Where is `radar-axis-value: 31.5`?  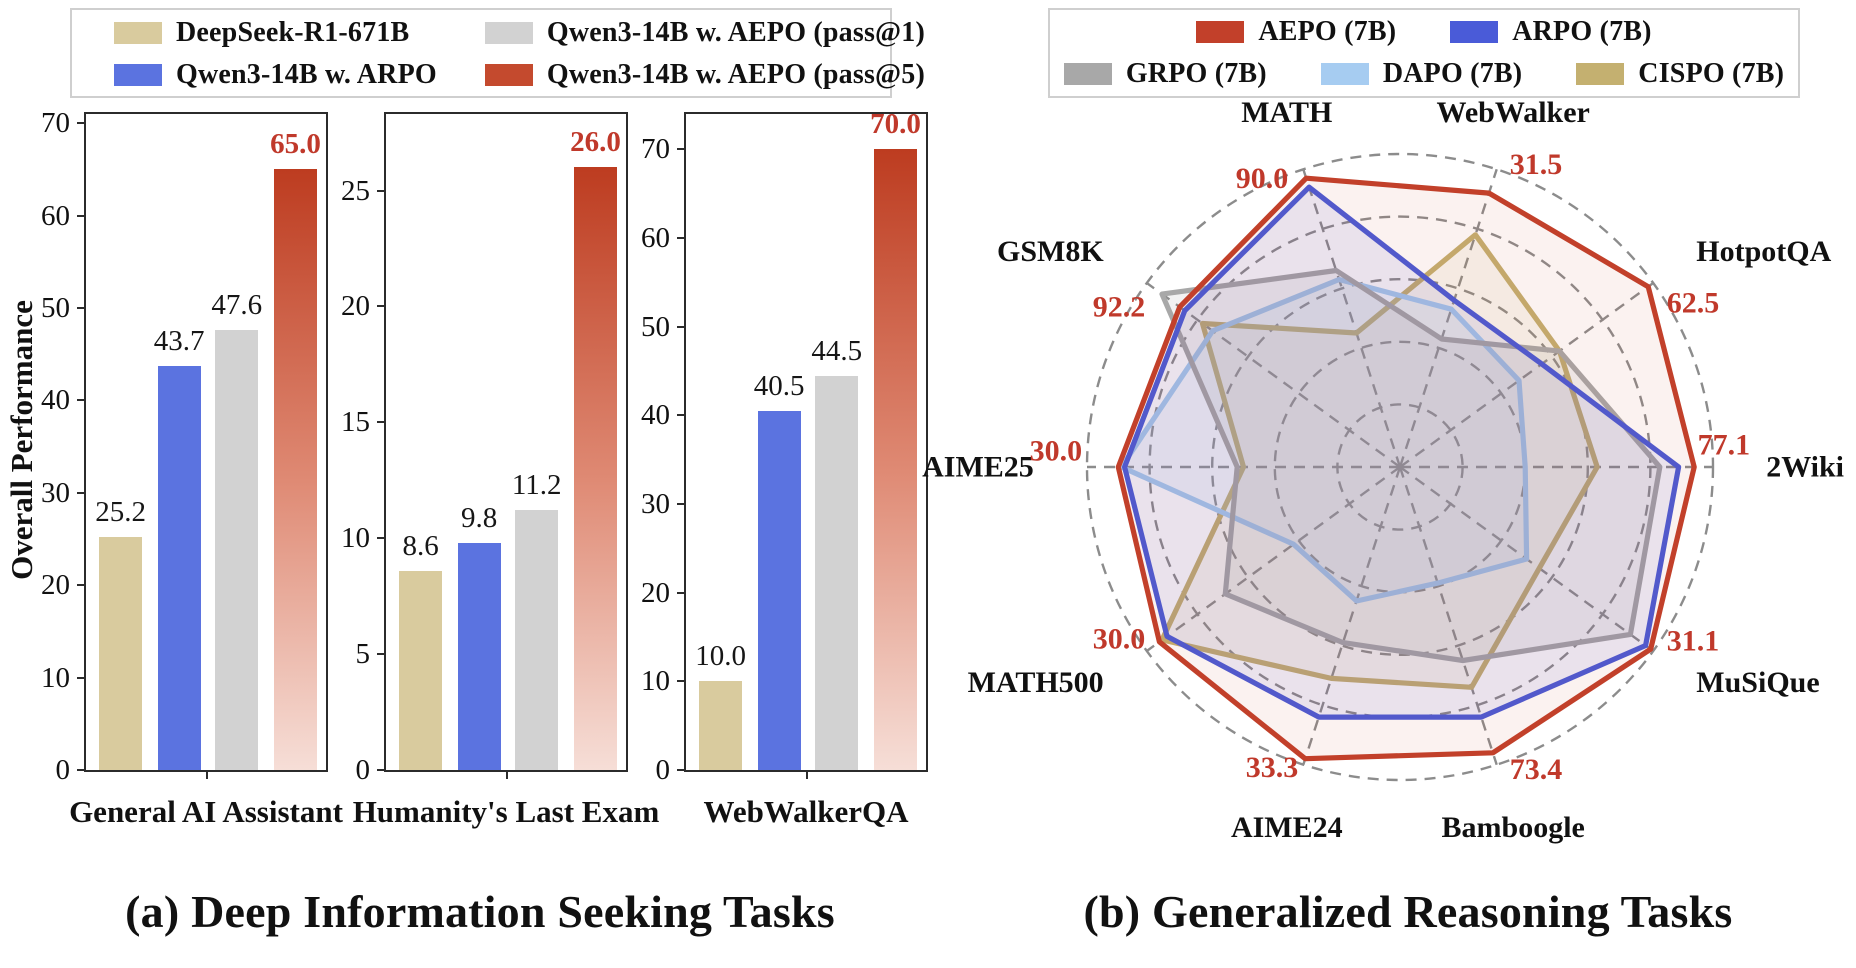 radar-axis-value: 31.5 is located at coordinates (1536, 164).